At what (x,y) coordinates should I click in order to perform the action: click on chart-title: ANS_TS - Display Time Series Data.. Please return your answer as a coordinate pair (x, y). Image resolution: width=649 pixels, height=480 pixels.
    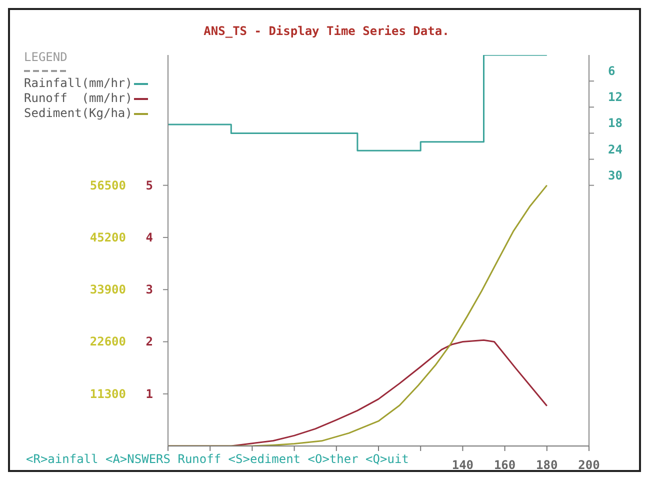
    Looking at the image, I should click on (326, 31).